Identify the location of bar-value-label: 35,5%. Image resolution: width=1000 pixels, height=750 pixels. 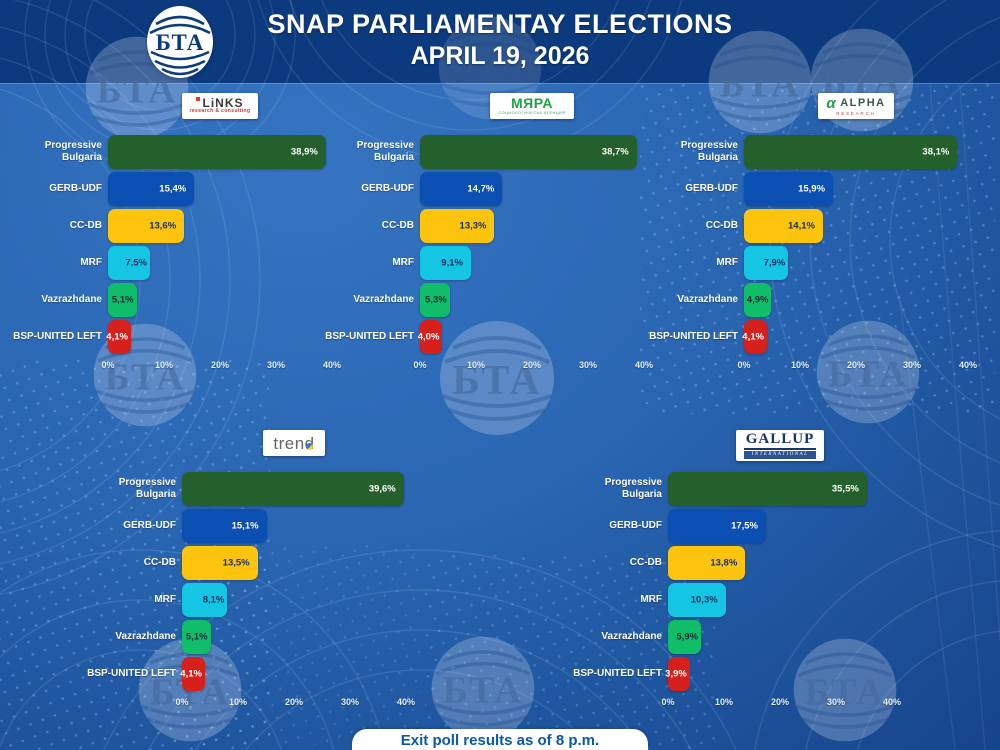
(845, 489).